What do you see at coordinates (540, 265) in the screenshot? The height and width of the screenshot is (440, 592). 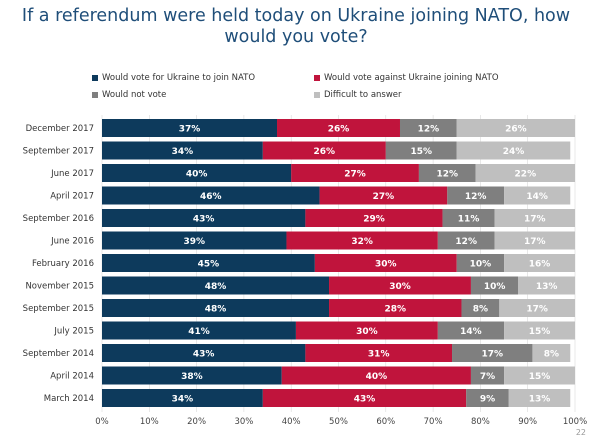 I see `data-label: 16%` at bounding box center [540, 265].